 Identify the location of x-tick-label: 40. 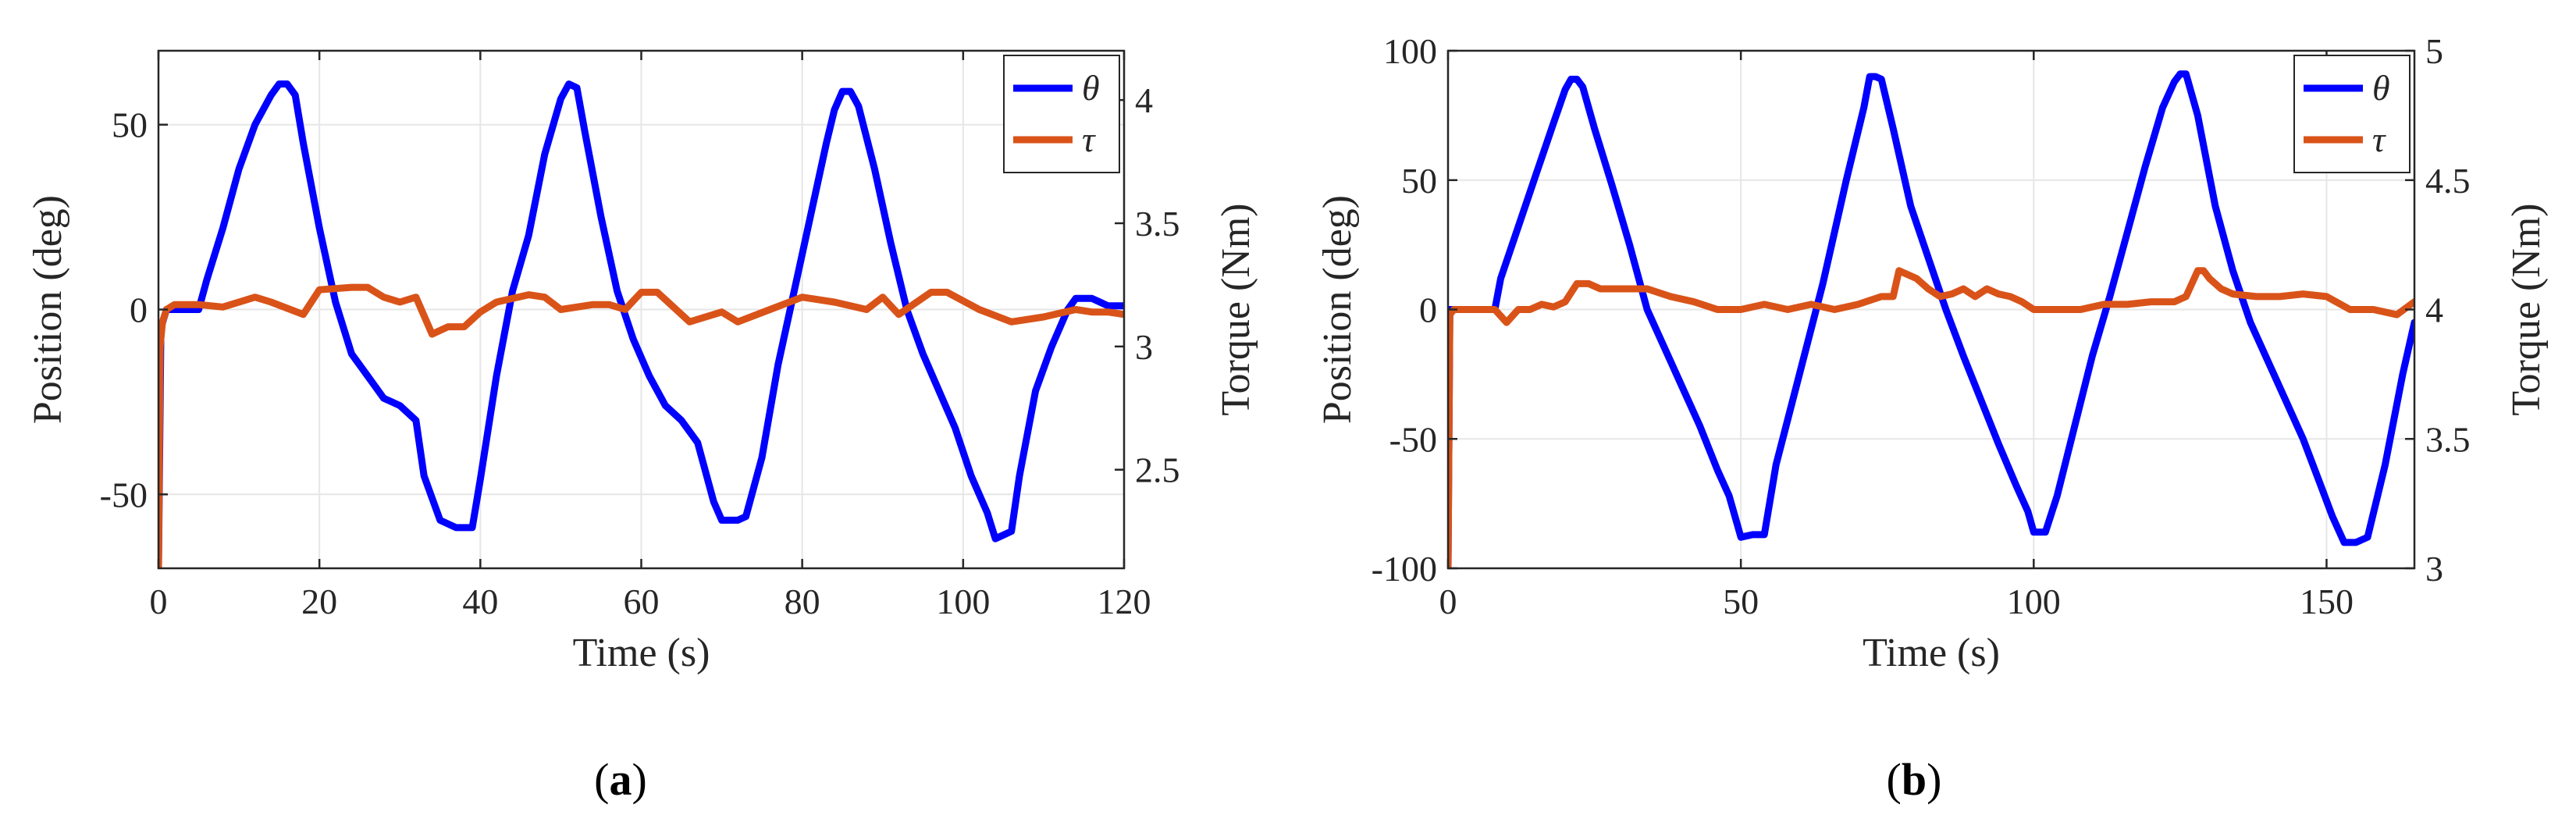
(480, 601).